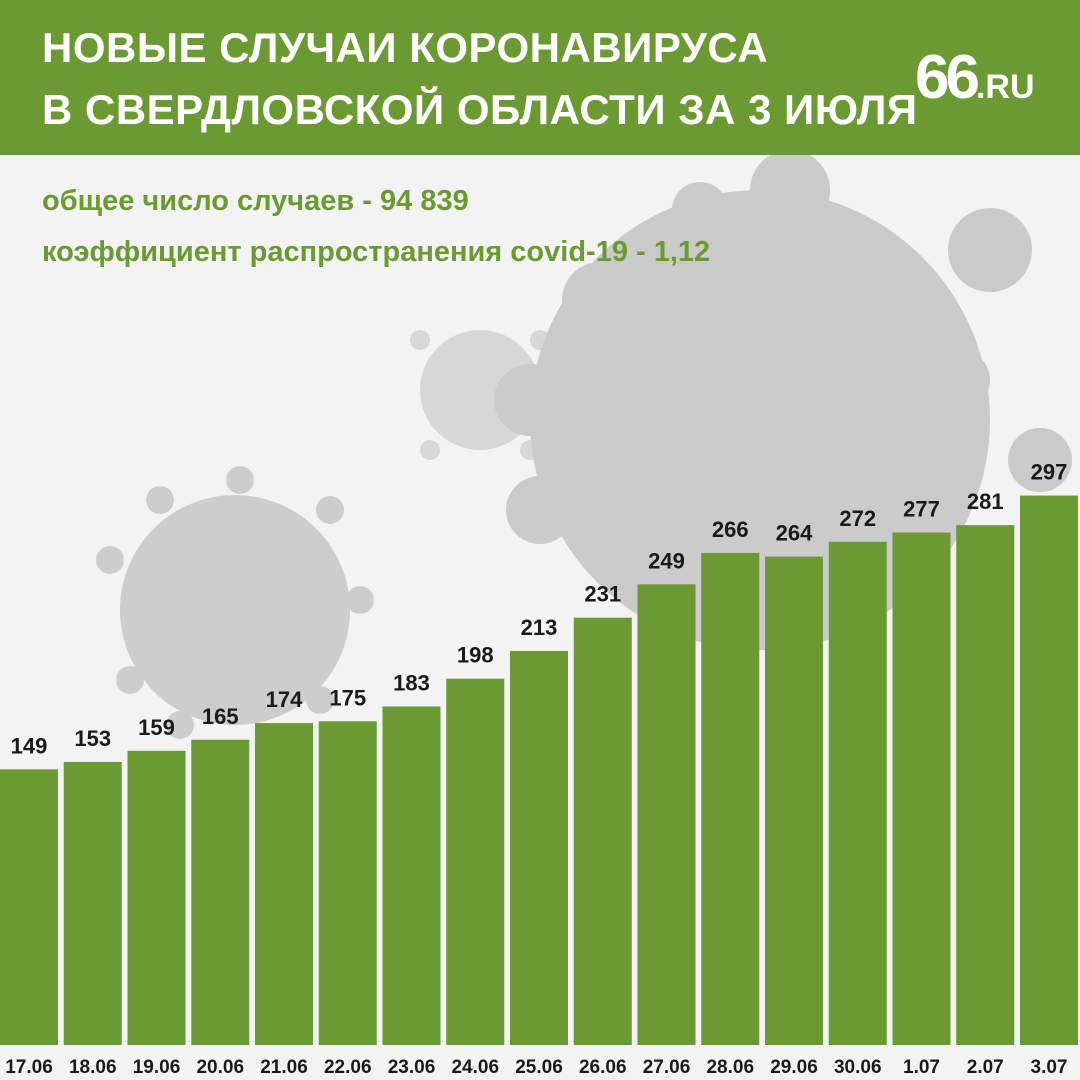  Describe the element at coordinates (1049, 472) in the screenshot. I see `value-label-3.07: 297` at that location.